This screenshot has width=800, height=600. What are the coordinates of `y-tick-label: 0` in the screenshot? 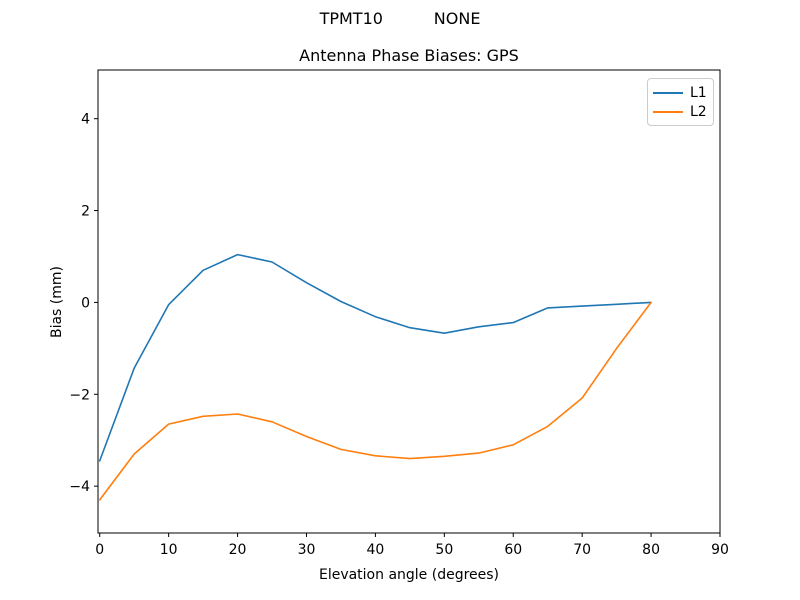 It's located at (85, 303).